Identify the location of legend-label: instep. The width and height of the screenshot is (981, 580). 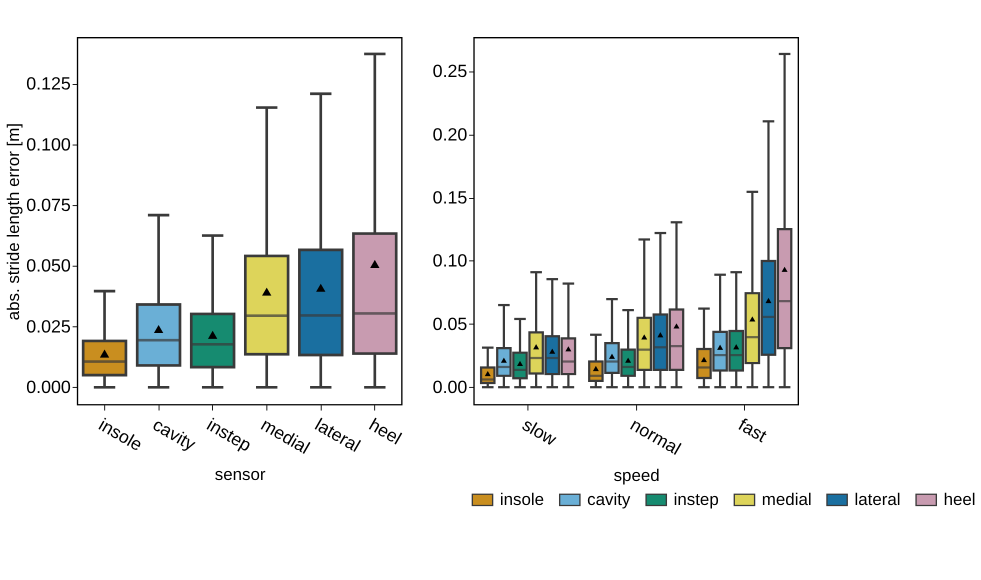
(696, 500).